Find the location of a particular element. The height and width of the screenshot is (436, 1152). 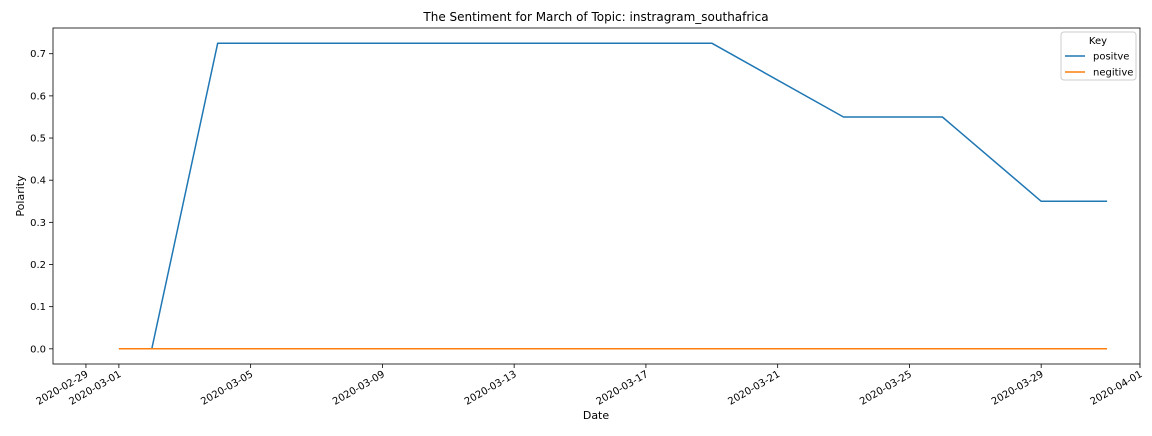

legend-title: Key is located at coordinates (1098, 41).